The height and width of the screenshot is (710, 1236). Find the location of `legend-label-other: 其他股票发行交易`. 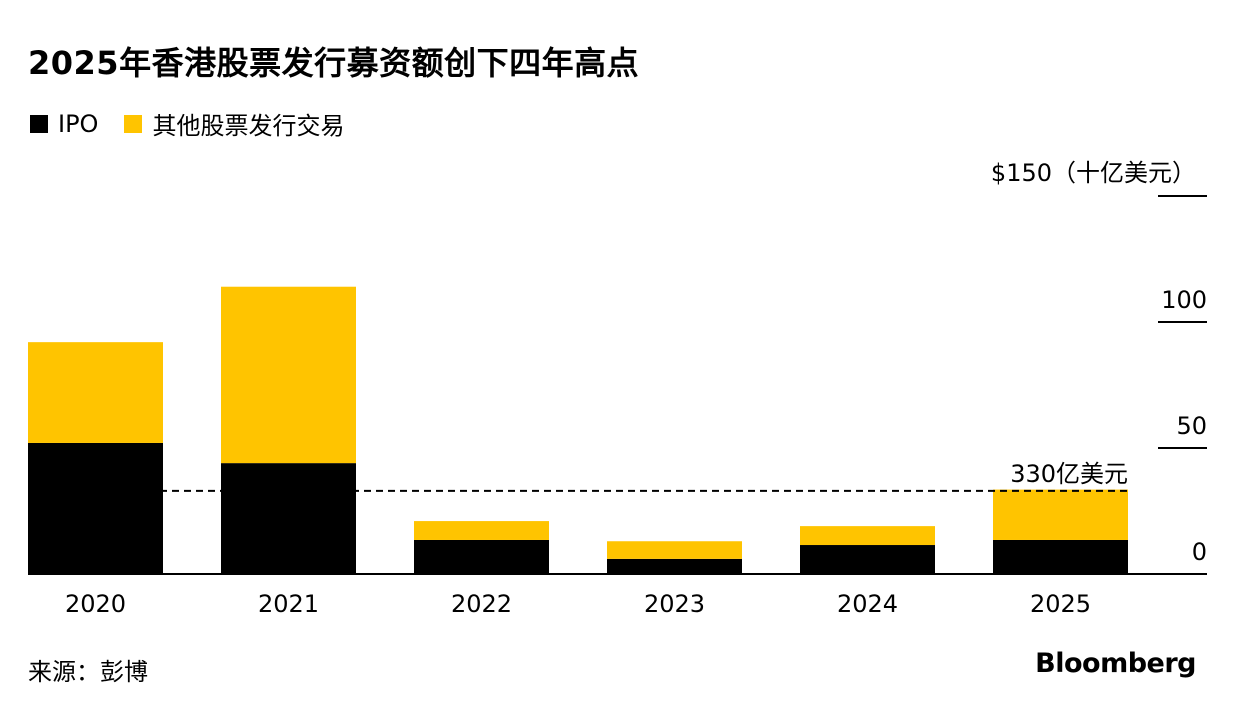

legend-label-other: 其他股票发行交易 is located at coordinates (248, 126).